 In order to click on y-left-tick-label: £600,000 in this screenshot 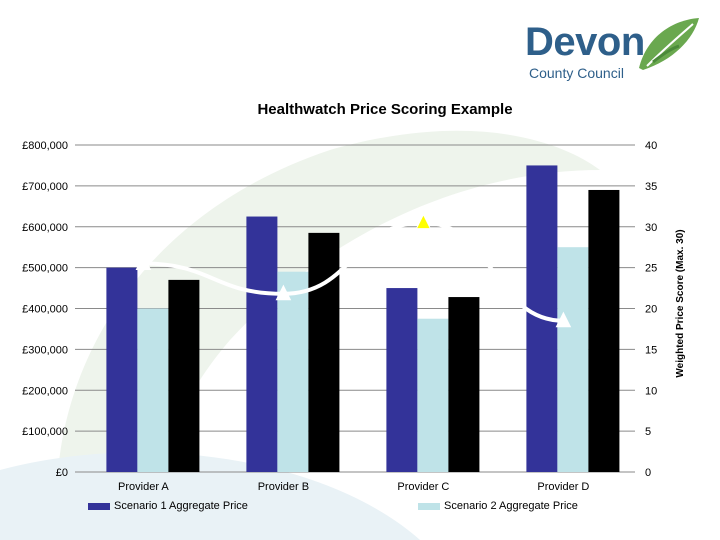, I will do `click(45, 228)`.